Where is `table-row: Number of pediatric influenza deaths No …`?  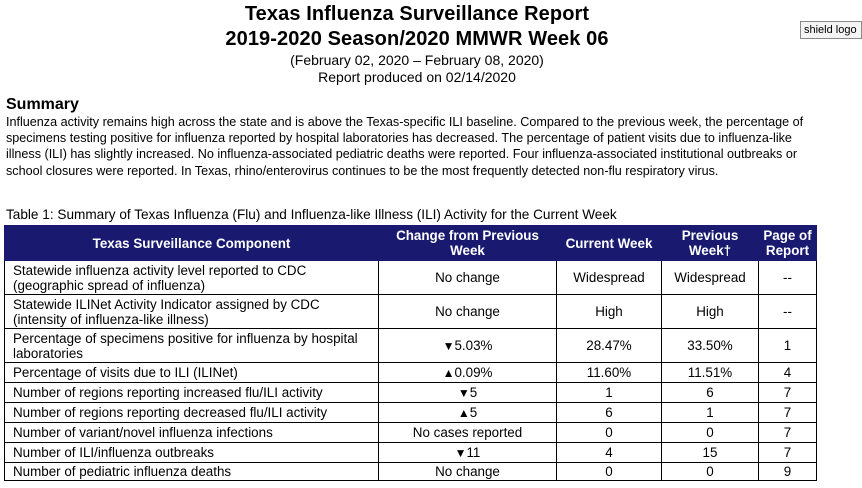
table-row: Number of pediatric influenza deaths No … is located at coordinates (410, 471).